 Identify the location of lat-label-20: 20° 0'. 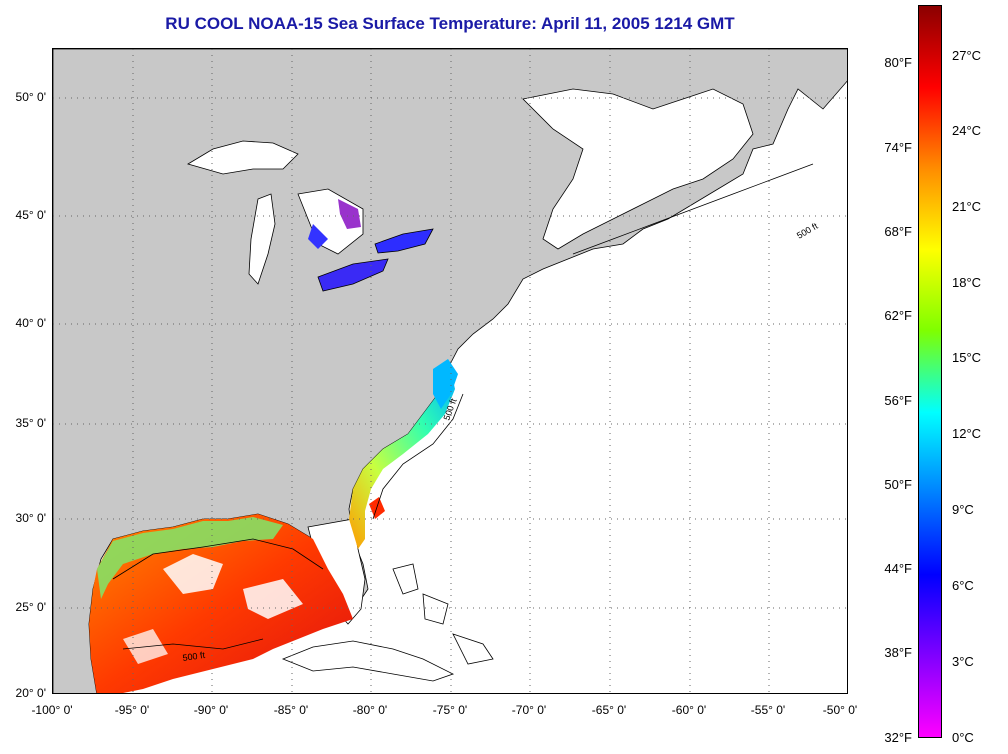
(30, 693).